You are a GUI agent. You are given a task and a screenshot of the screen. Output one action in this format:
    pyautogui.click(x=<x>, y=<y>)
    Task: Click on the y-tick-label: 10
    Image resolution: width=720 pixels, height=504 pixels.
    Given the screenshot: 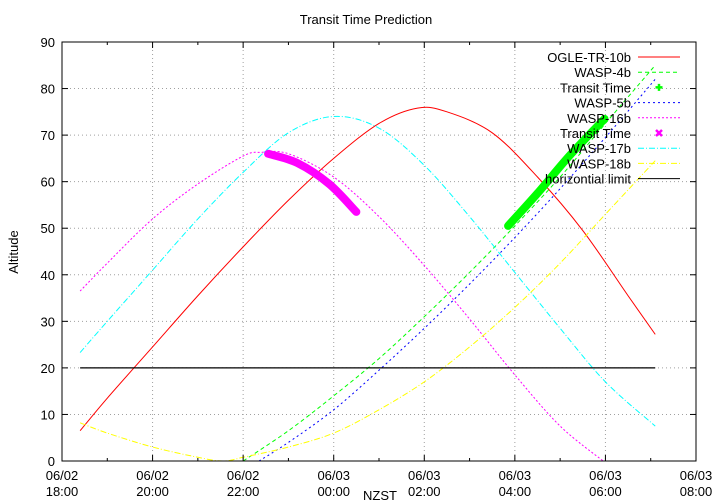 What is the action you would take?
    pyautogui.click(x=48, y=414)
    